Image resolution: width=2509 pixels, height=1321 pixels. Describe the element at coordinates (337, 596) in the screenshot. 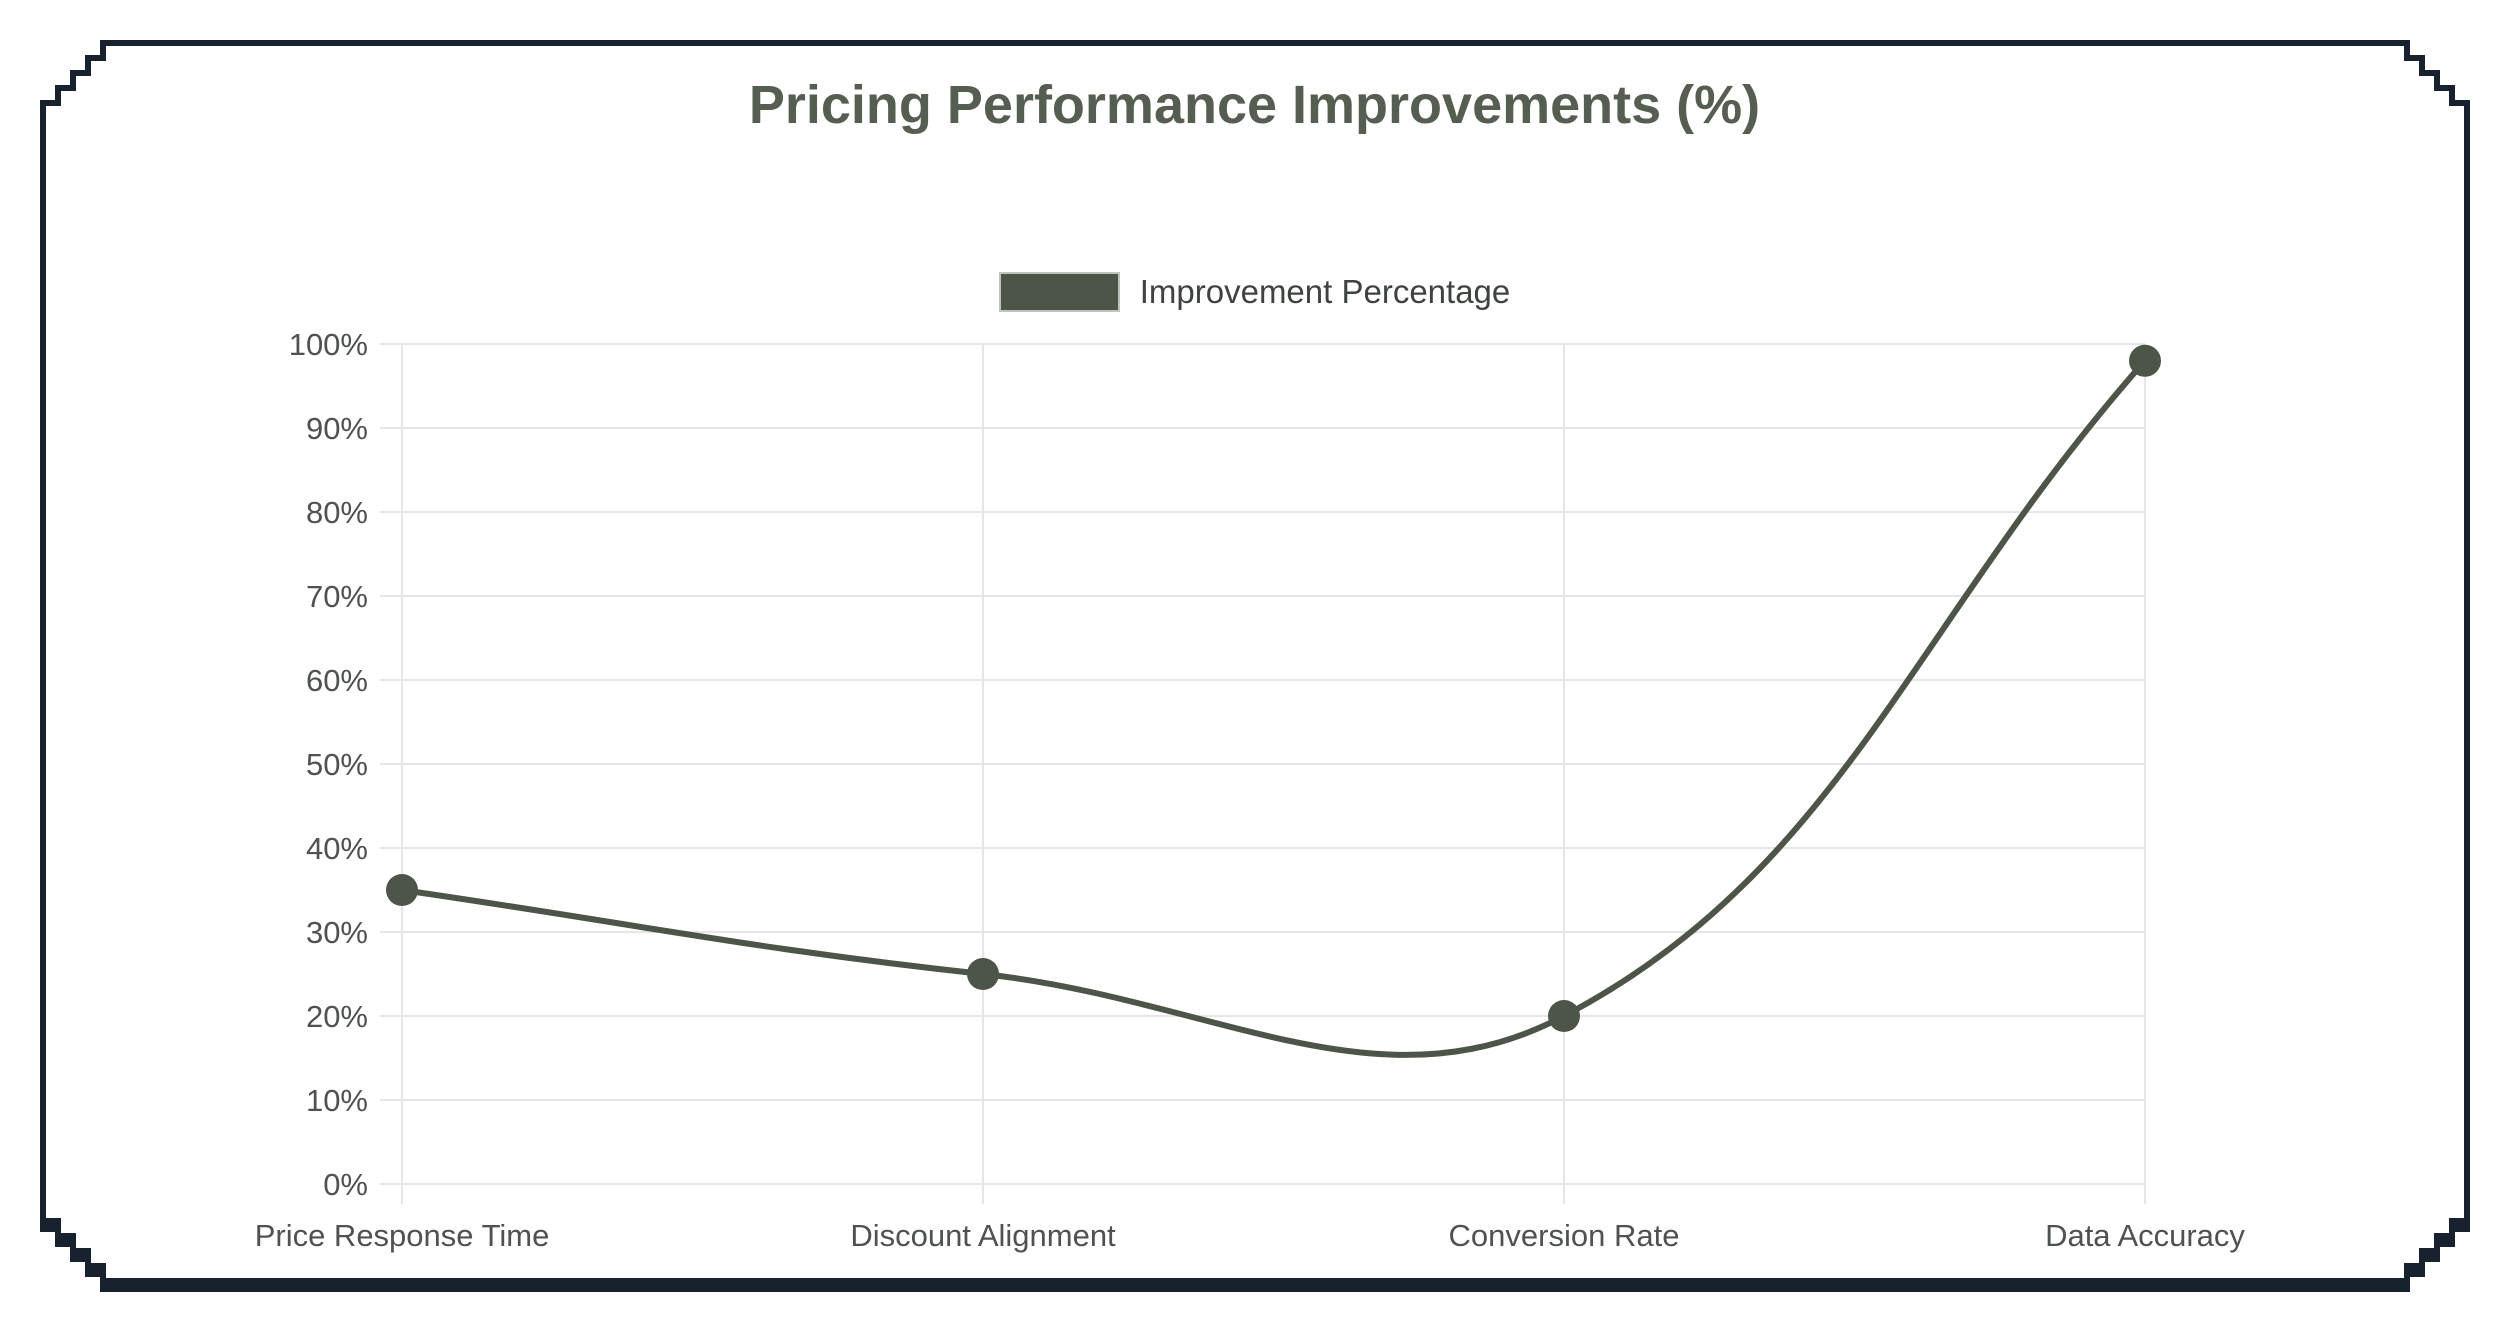

I see `y-tick-label: 70%` at that location.